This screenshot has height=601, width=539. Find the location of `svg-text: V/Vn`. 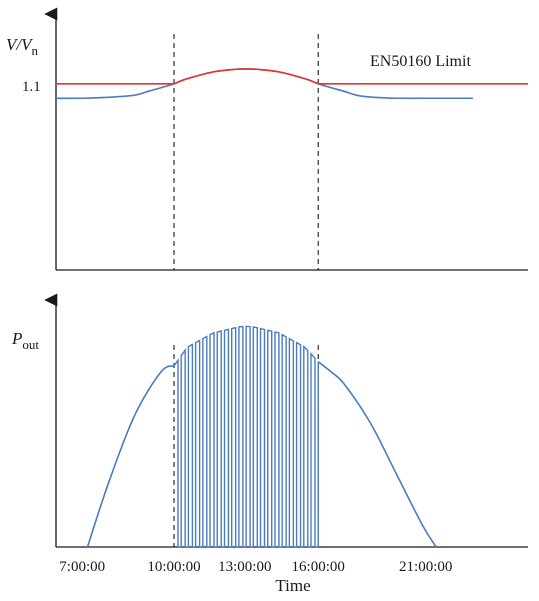

svg-text: V/Vn is located at coordinates (22, 46).